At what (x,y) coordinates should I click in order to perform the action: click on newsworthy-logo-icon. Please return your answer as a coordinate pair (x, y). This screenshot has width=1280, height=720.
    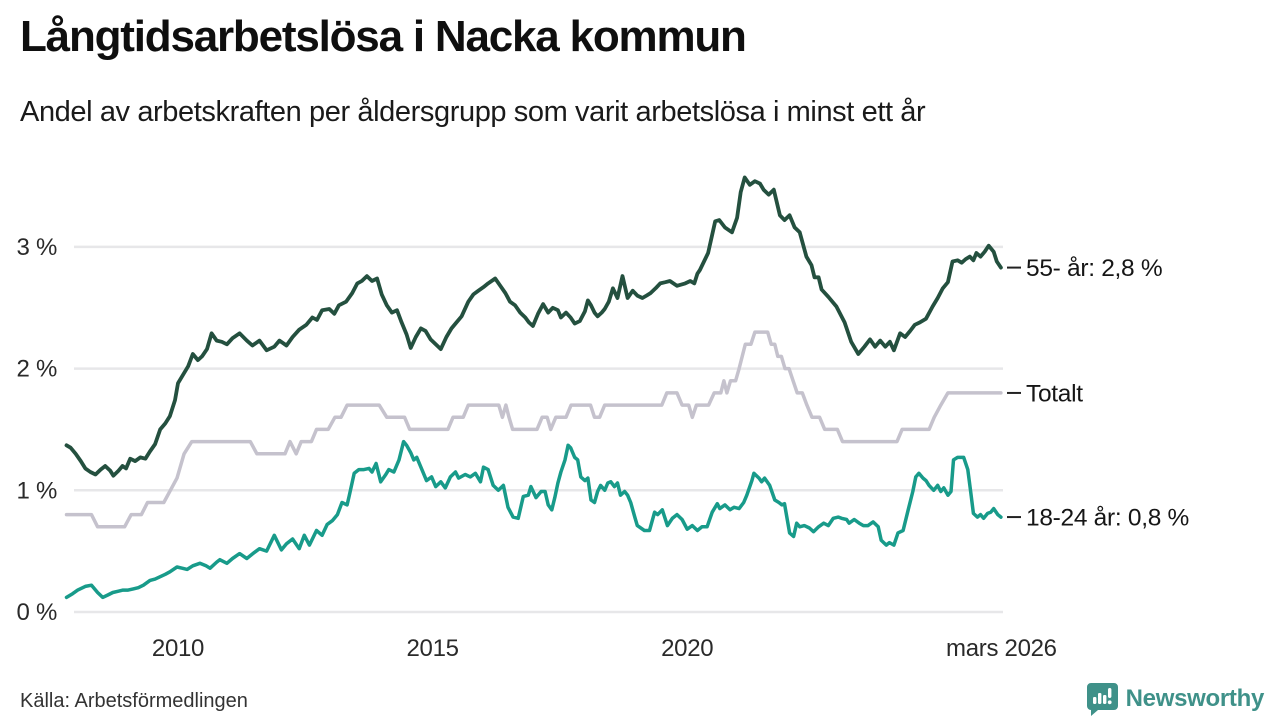
    Looking at the image, I should click on (1102, 699).